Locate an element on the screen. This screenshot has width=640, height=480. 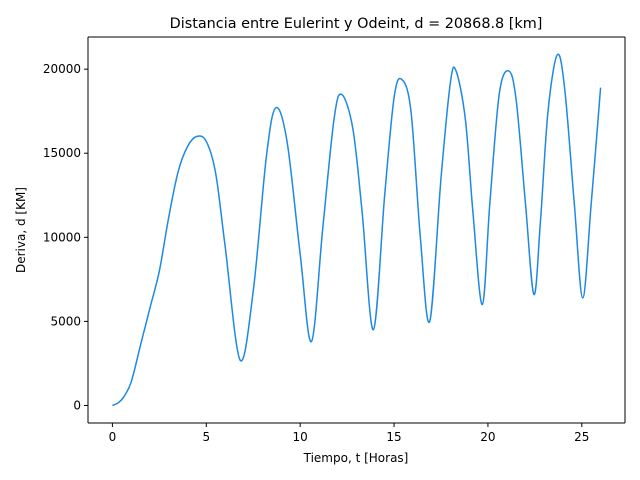
y-tick-label: 15000 is located at coordinates (62, 153).